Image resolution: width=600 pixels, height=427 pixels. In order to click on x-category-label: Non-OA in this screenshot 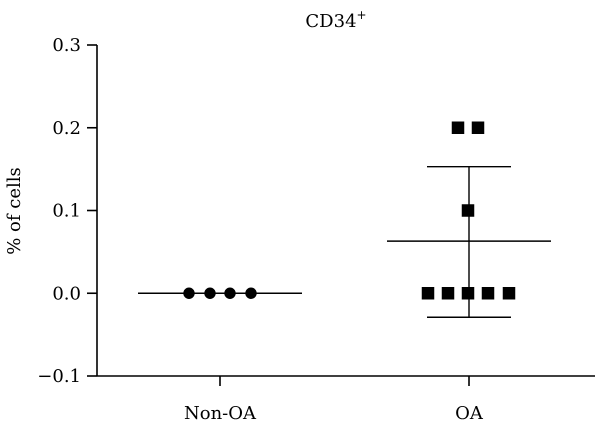, I will do `click(220, 413)`.